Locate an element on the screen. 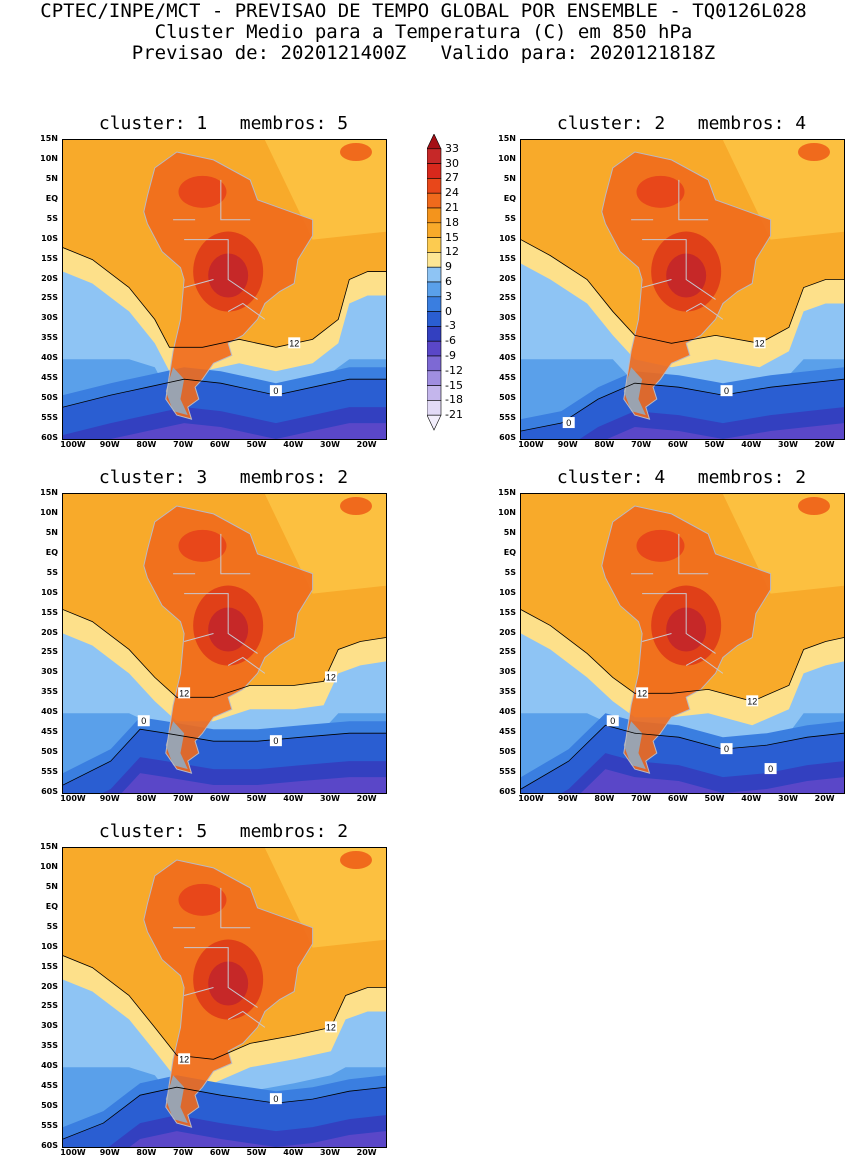  colorbar-level-label: 33 is located at coordinates (452, 148).